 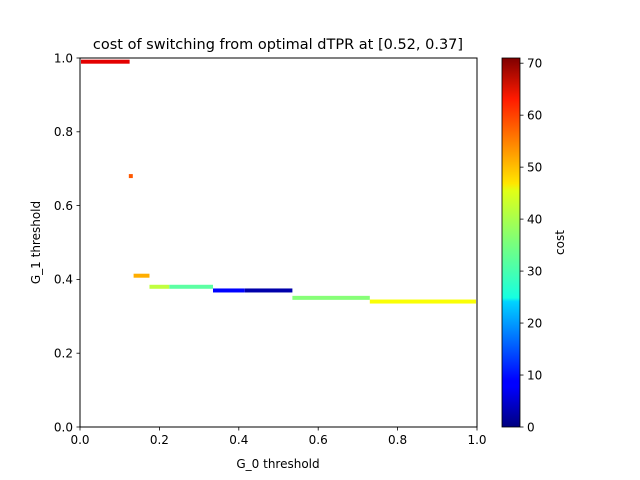 What do you see at coordinates (36, 242) in the screenshot?
I see `y-axis-label: G_1 threshold` at bounding box center [36, 242].